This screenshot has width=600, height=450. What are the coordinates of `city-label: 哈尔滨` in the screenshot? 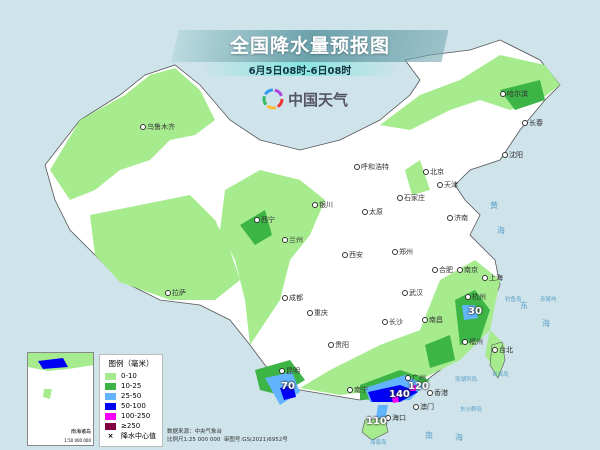 It's located at (514, 94).